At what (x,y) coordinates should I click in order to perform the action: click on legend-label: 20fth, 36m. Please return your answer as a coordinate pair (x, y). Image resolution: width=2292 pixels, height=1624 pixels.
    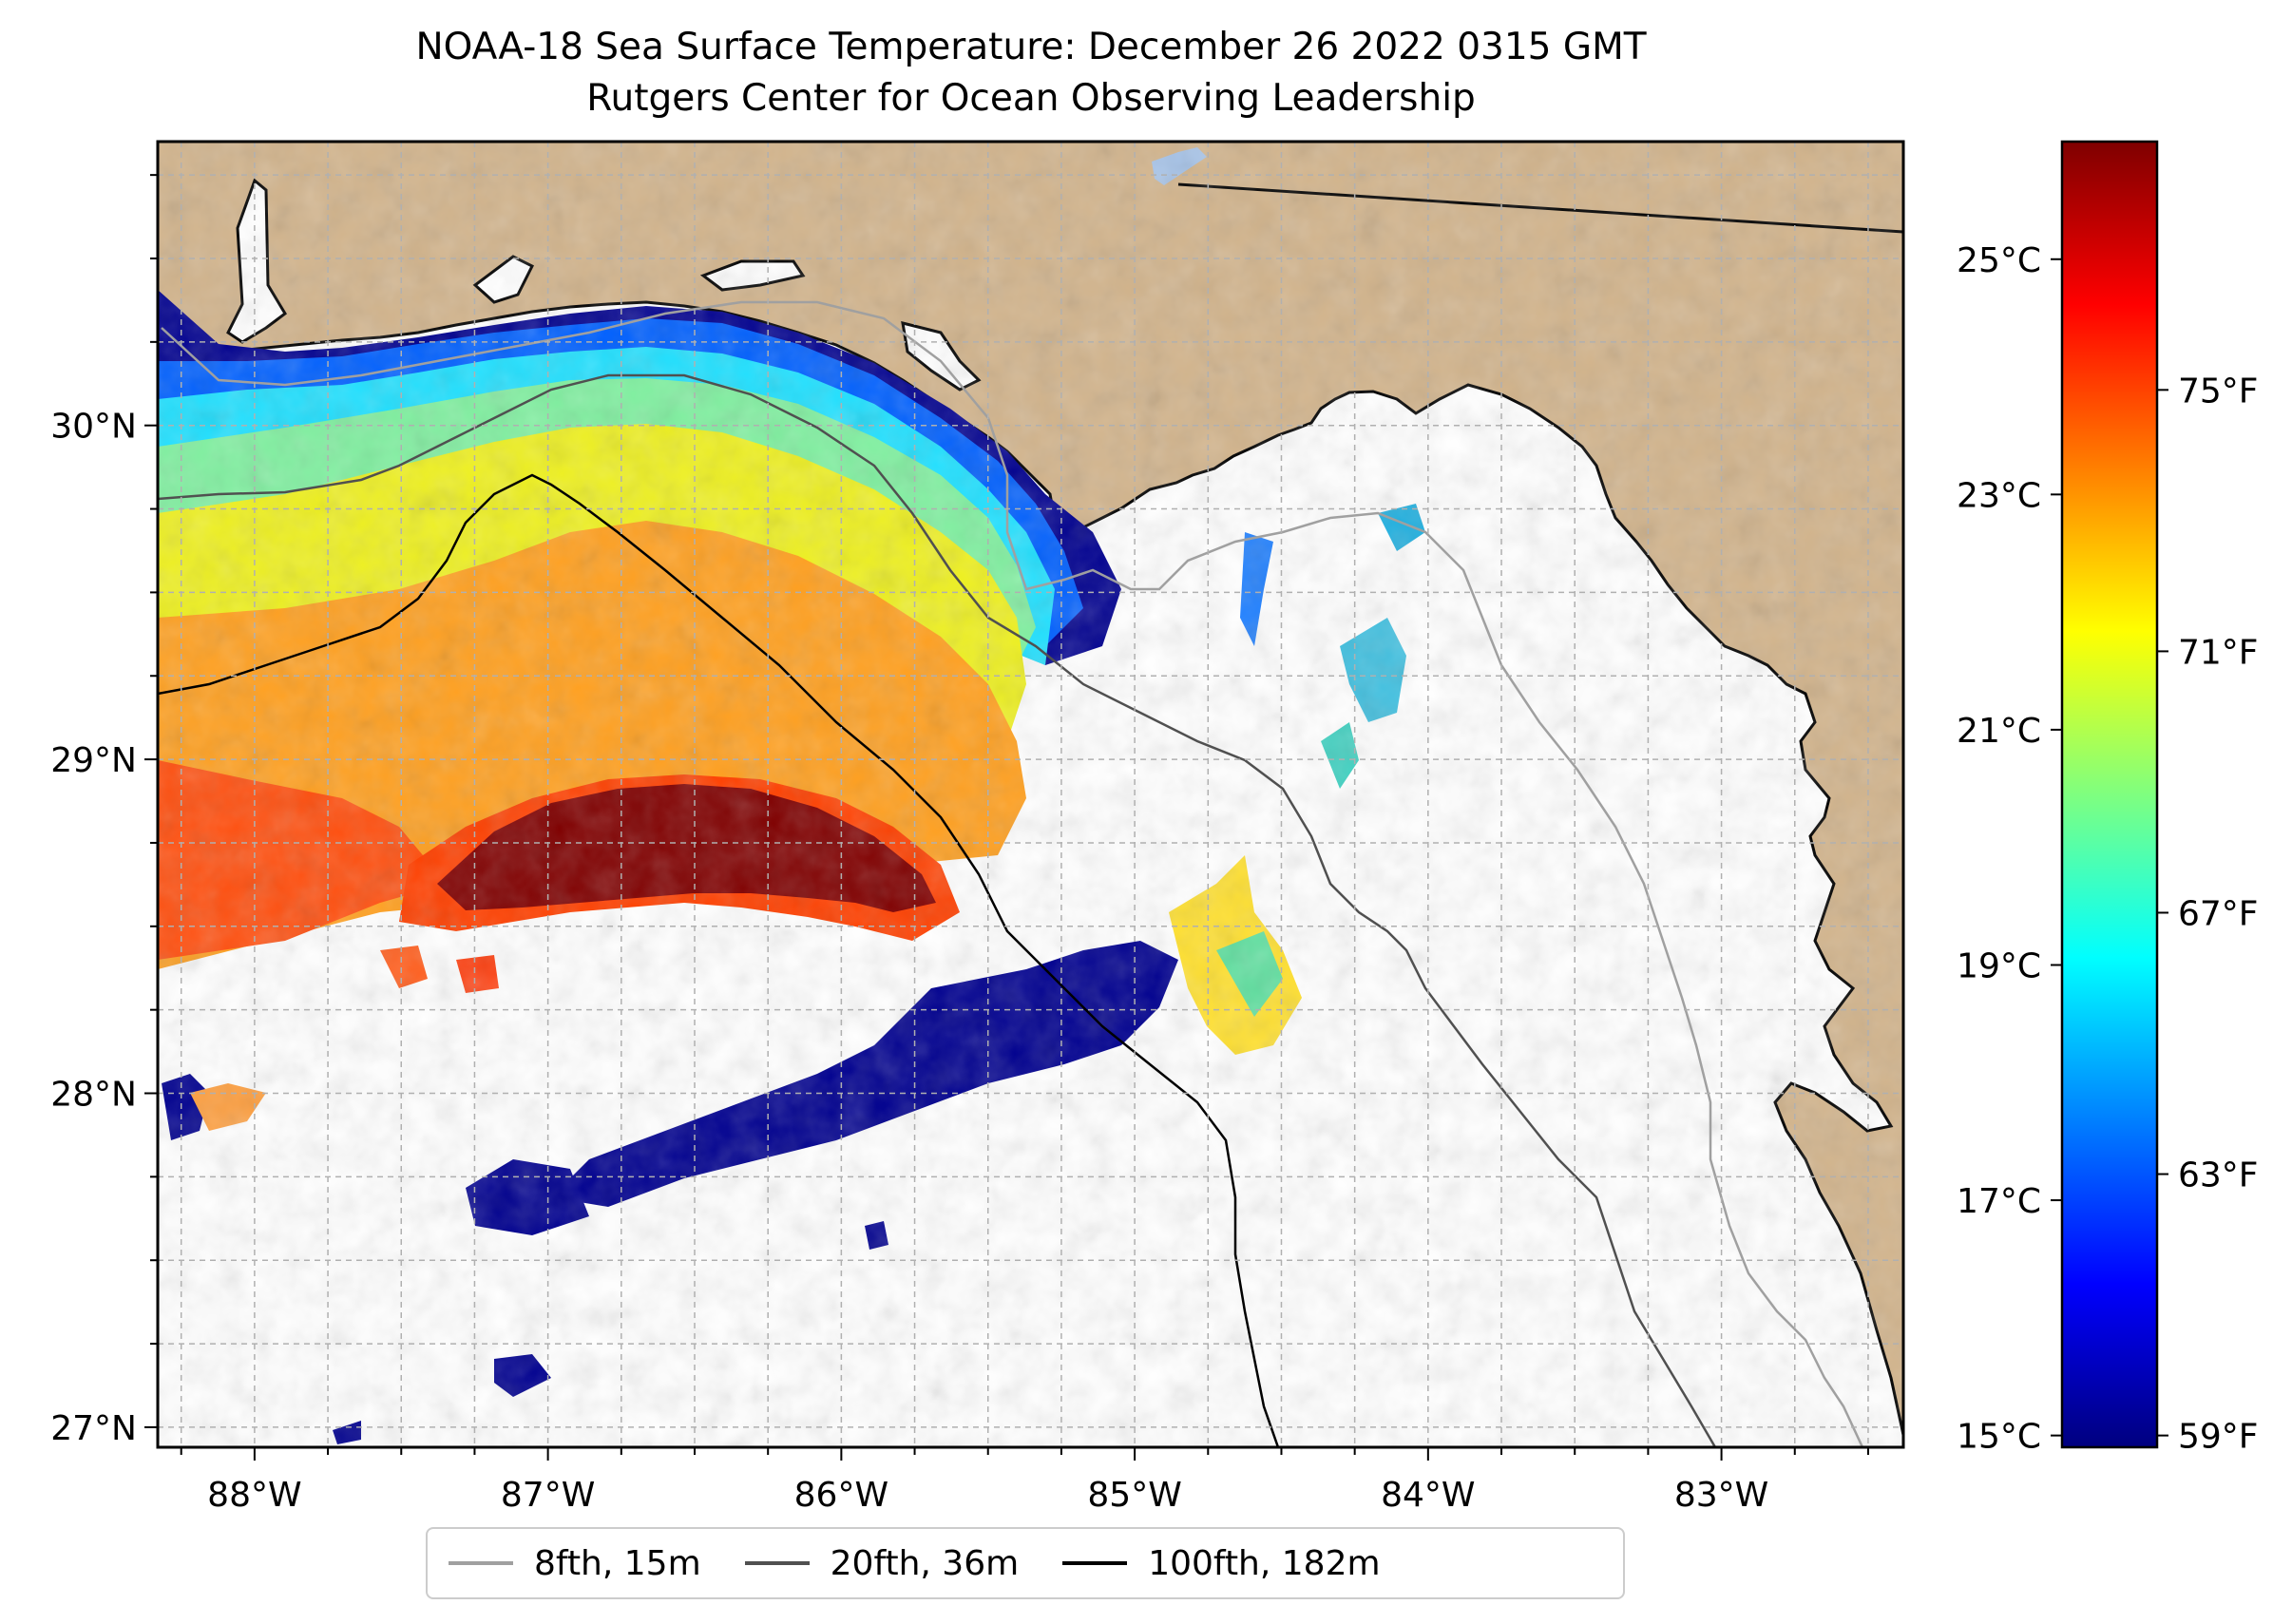
    Looking at the image, I should click on (925, 1563).